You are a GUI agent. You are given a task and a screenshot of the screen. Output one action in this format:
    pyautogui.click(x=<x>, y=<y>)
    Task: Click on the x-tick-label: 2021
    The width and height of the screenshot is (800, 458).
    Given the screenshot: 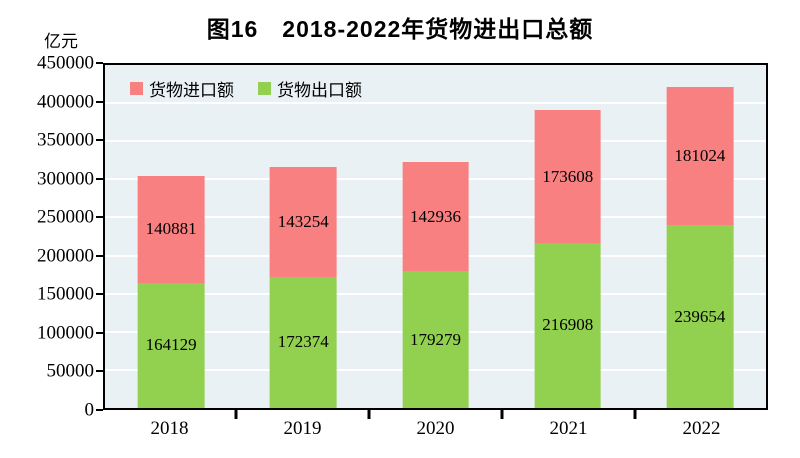 What is the action you would take?
    pyautogui.click(x=568, y=428)
    